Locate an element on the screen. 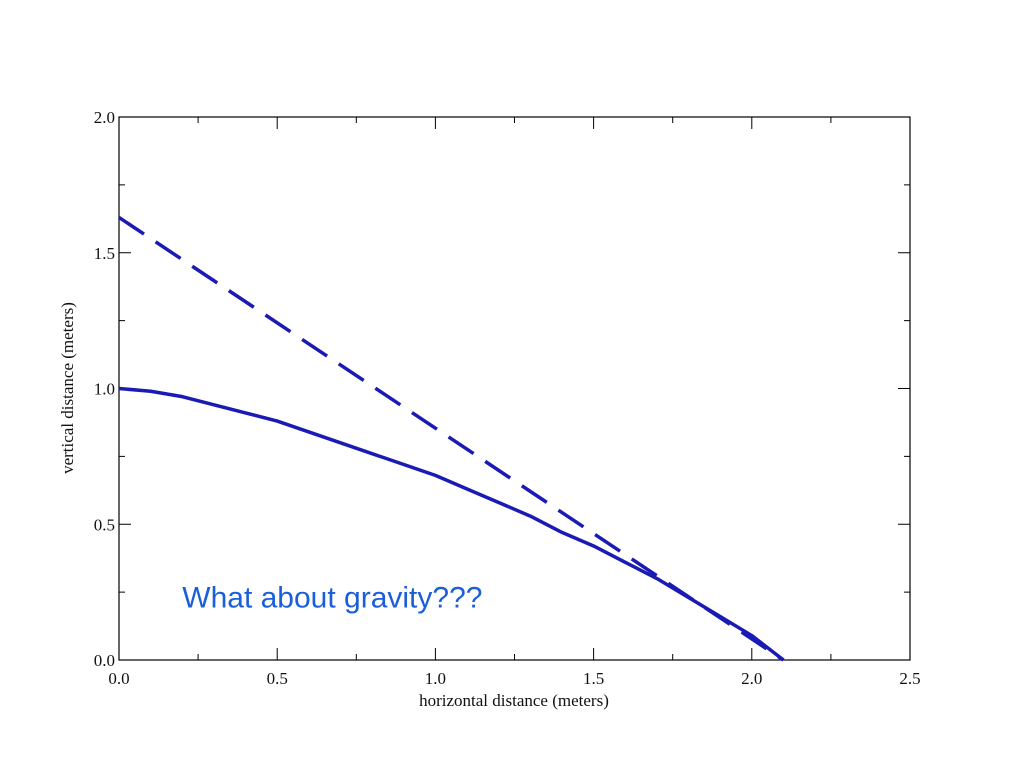 This screenshot has width=1024, height=768. x-tick-label: 2.5 is located at coordinates (909, 678).